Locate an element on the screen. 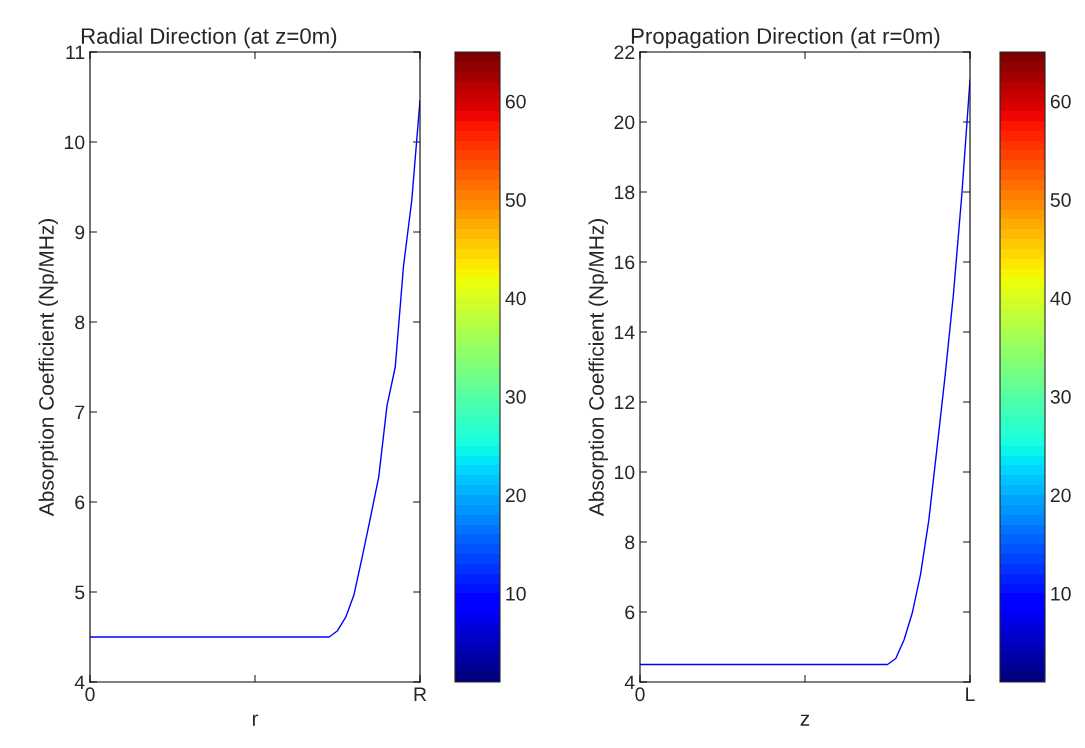 The height and width of the screenshot is (748, 1085). y-tick-label: 9 is located at coordinates (80, 232).